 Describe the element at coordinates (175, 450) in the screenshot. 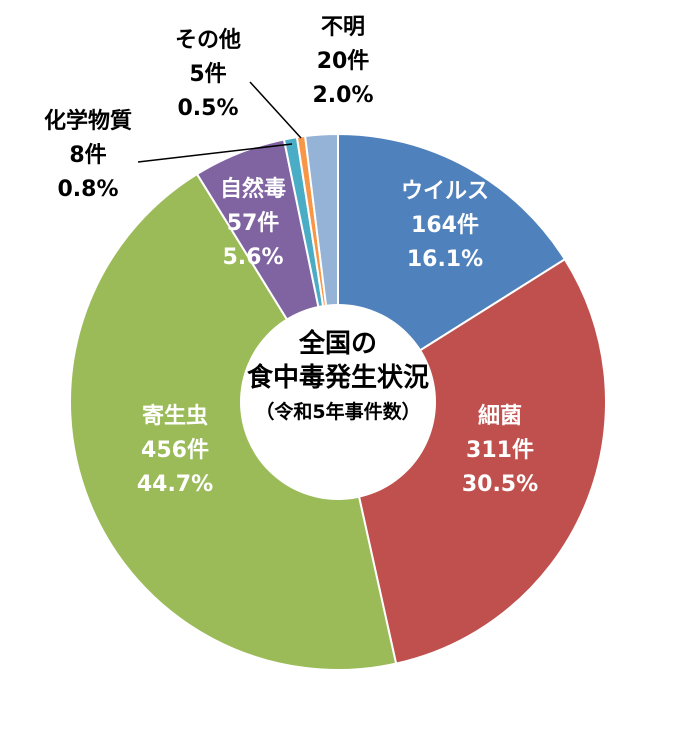

I see `slice-label-count-2: 456件` at that location.